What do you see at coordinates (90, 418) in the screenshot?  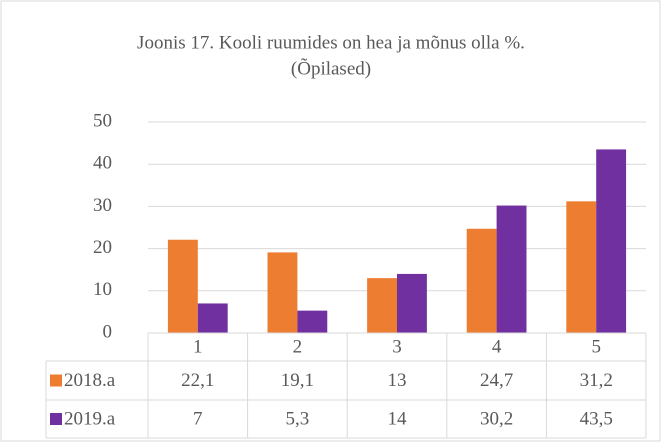 I see `legend-label: 2019.a` at bounding box center [90, 418].